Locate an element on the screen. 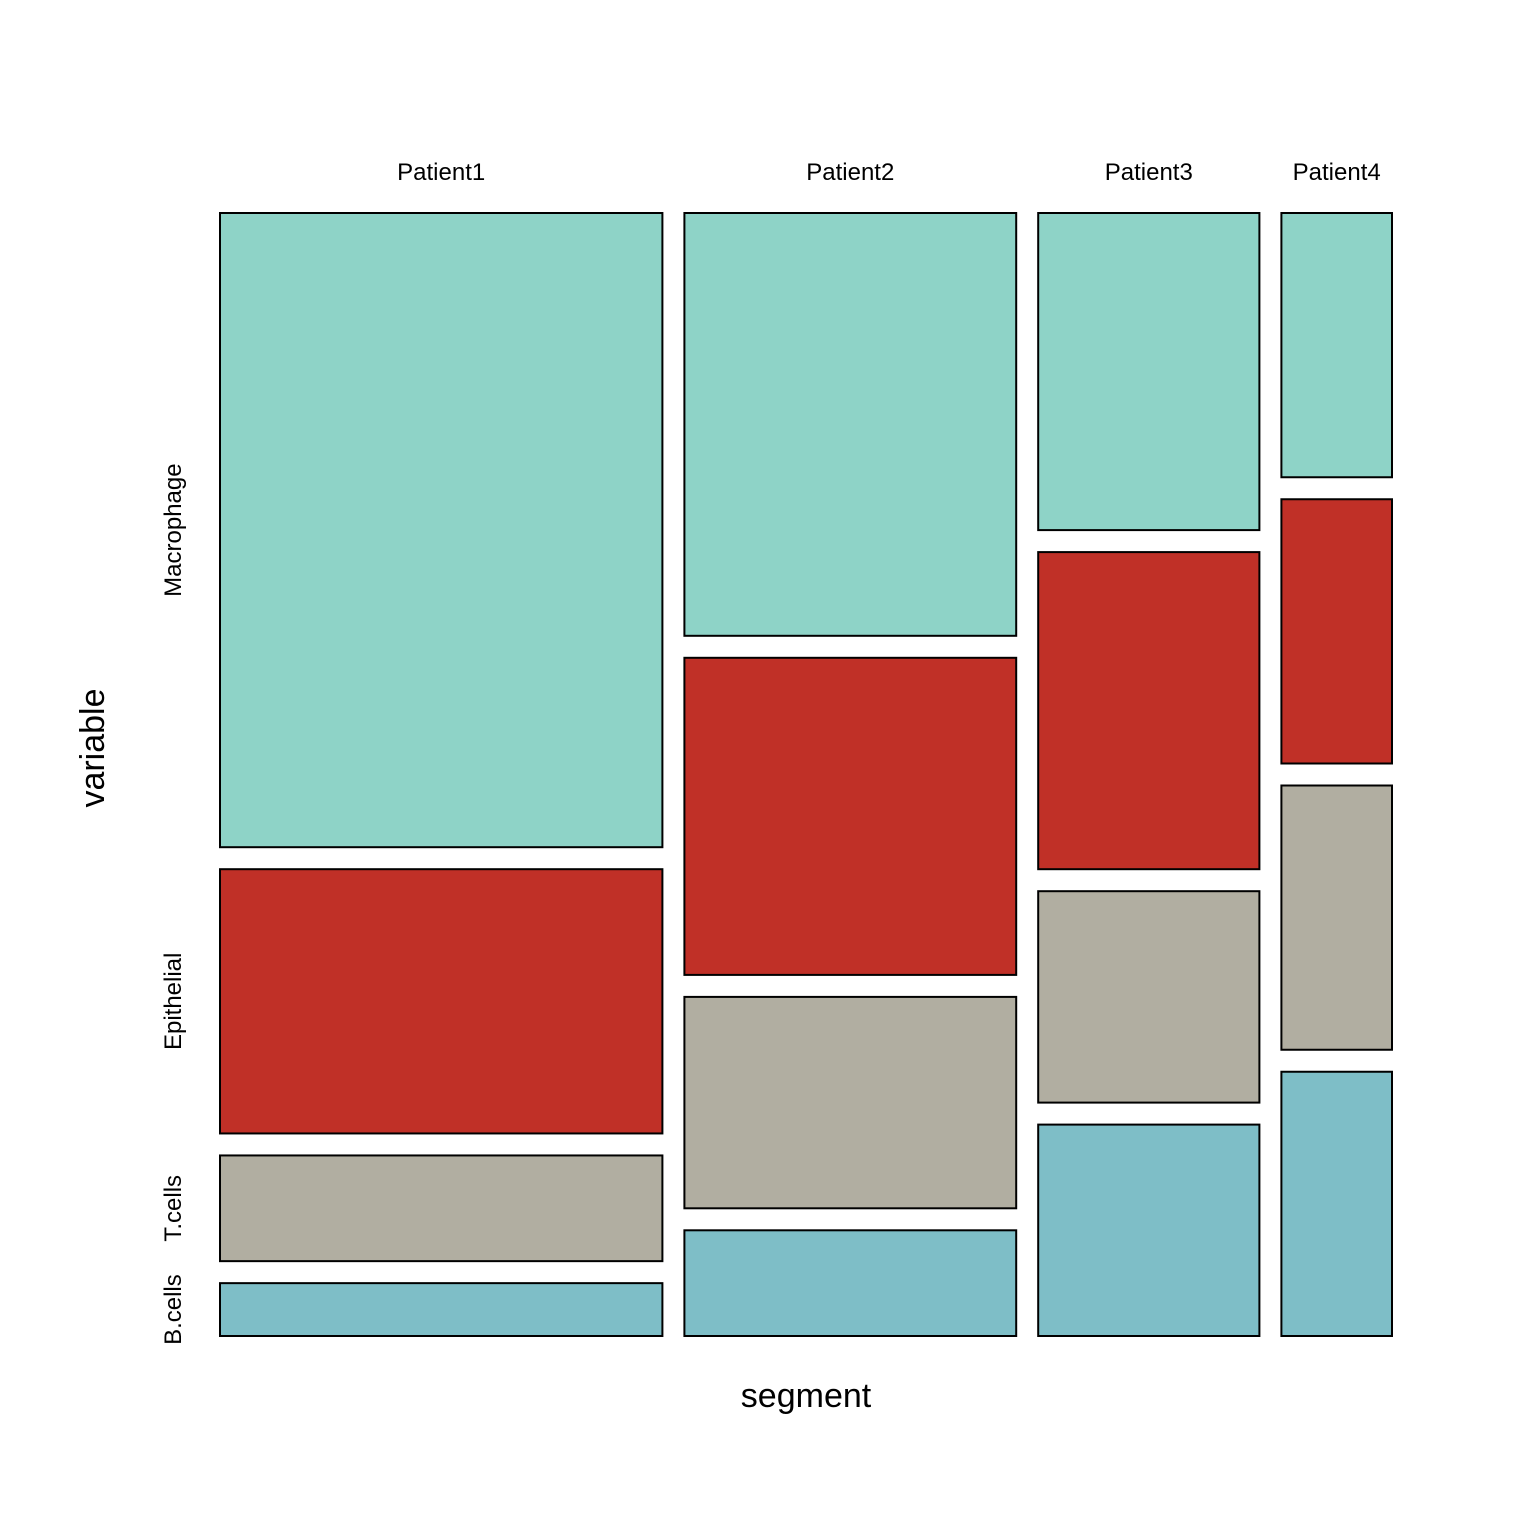 The width and height of the screenshot is (1536, 1536). x-category-labels-group: Patient1 Patient2 Patient3 Patient4 is located at coordinates (889, 172).